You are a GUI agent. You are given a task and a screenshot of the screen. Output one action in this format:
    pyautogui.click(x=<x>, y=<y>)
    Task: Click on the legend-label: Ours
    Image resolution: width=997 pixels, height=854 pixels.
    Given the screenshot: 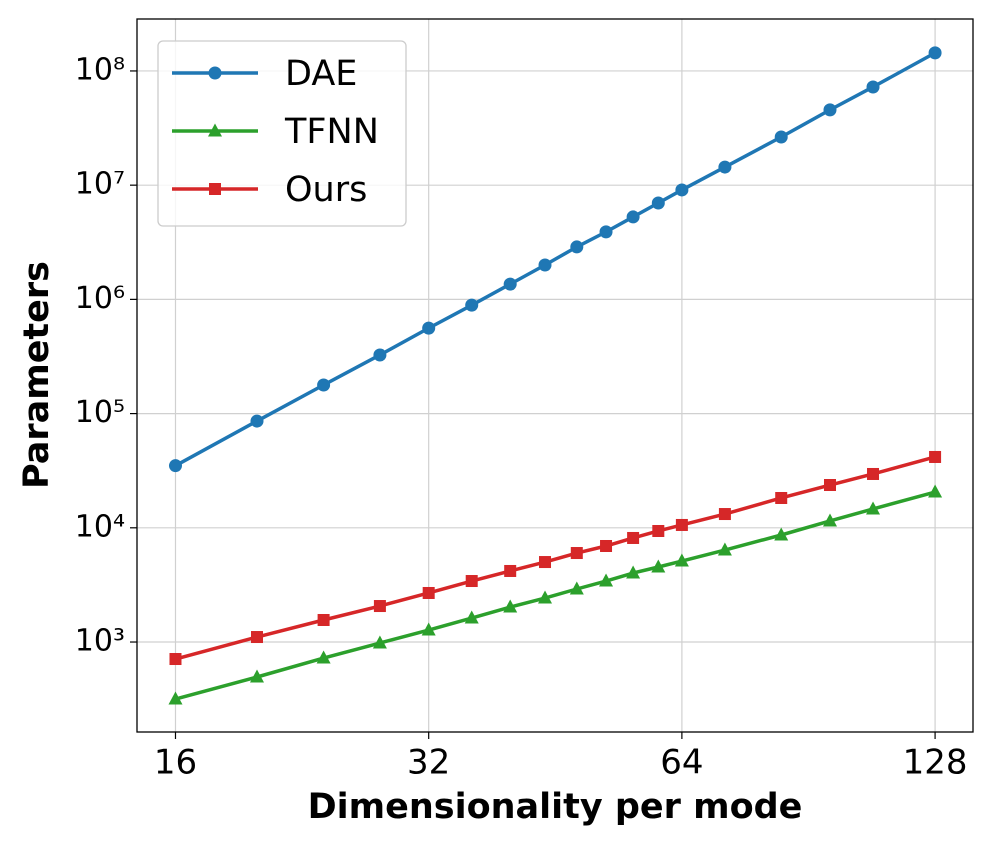 What is the action you would take?
    pyautogui.click(x=326, y=190)
    